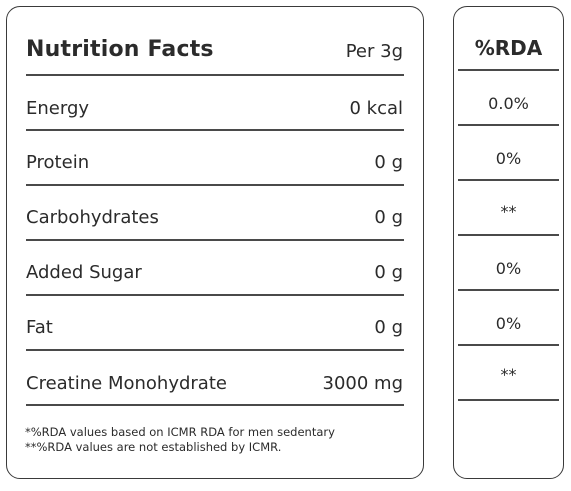 The height and width of the screenshot is (491, 571). Describe the element at coordinates (508, 374) in the screenshot. I see `rda-value-creatine: **` at that location.